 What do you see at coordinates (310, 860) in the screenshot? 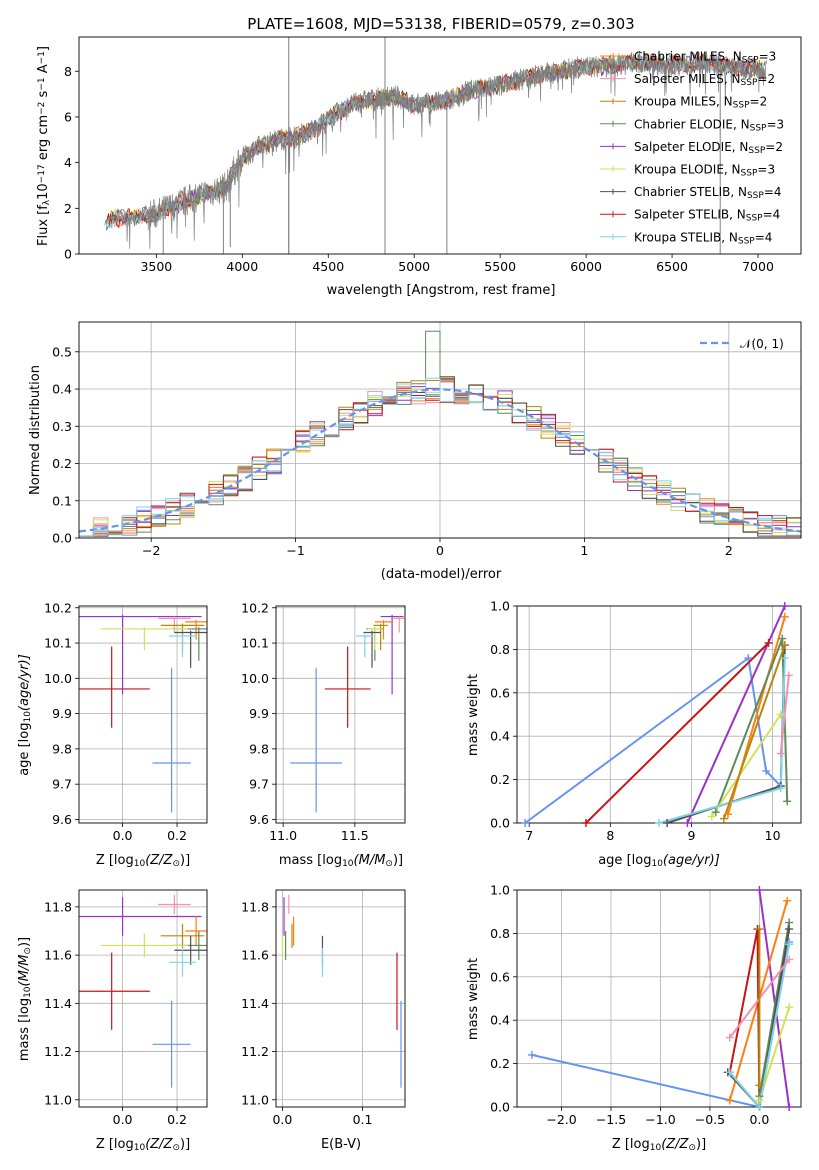
I see `label-part: mass [log` at bounding box center [310, 860].